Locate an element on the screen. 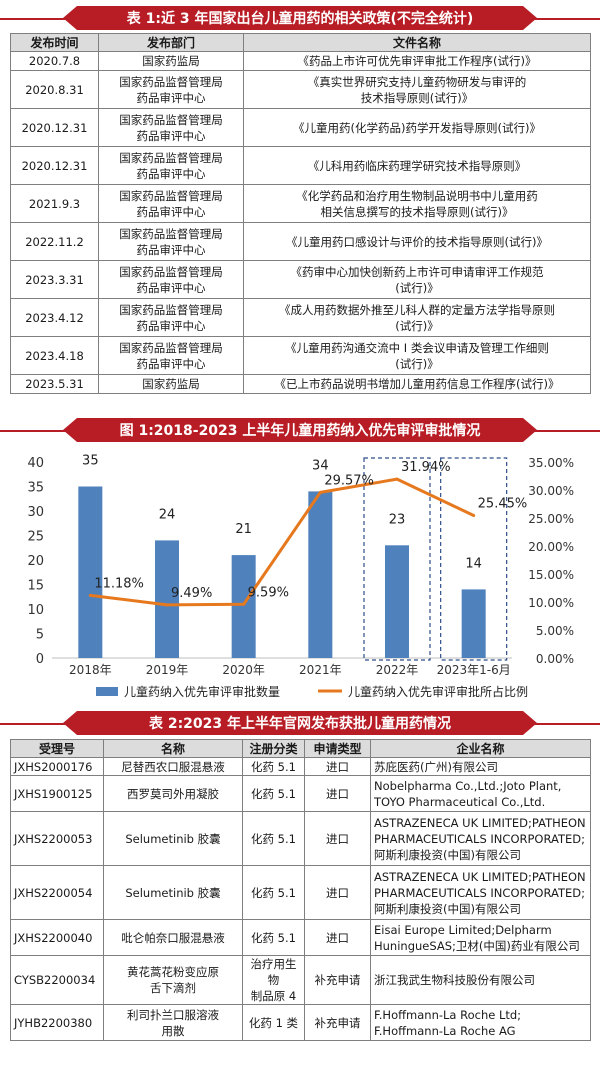  table1-date-cell: 2020.8.31 is located at coordinates (54, 89).